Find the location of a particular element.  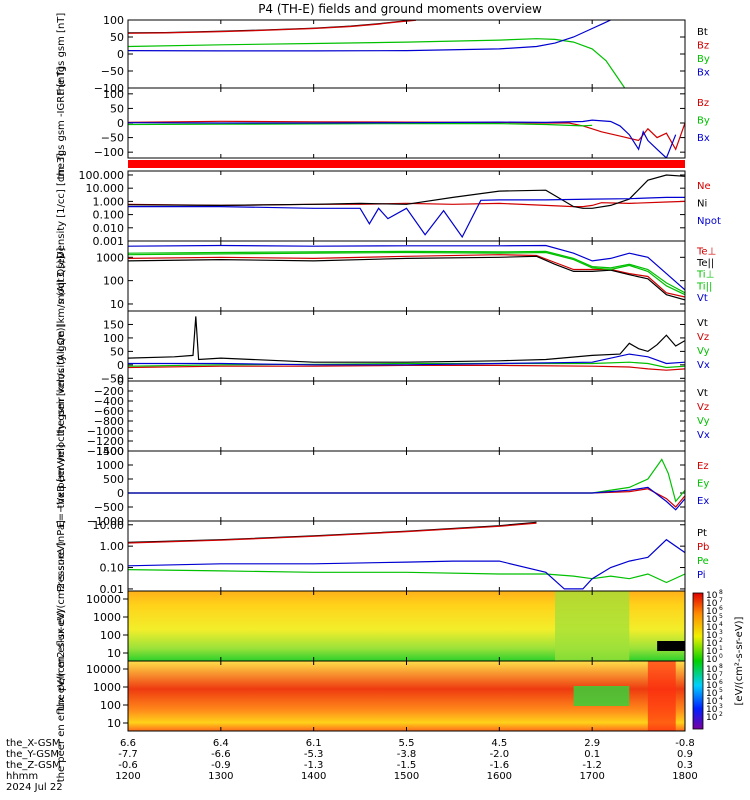

y-axis-label: the peer velocity gsm [km/s (All Qe)] is located at coordinates (61, 416).